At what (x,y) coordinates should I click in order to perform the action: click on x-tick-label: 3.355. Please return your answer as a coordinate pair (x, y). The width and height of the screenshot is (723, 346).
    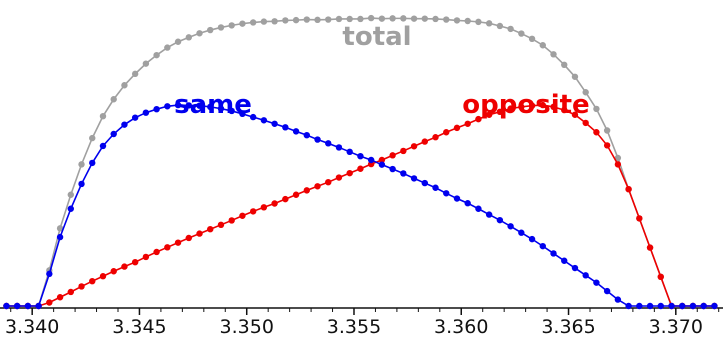
    Looking at the image, I should click on (354, 327).